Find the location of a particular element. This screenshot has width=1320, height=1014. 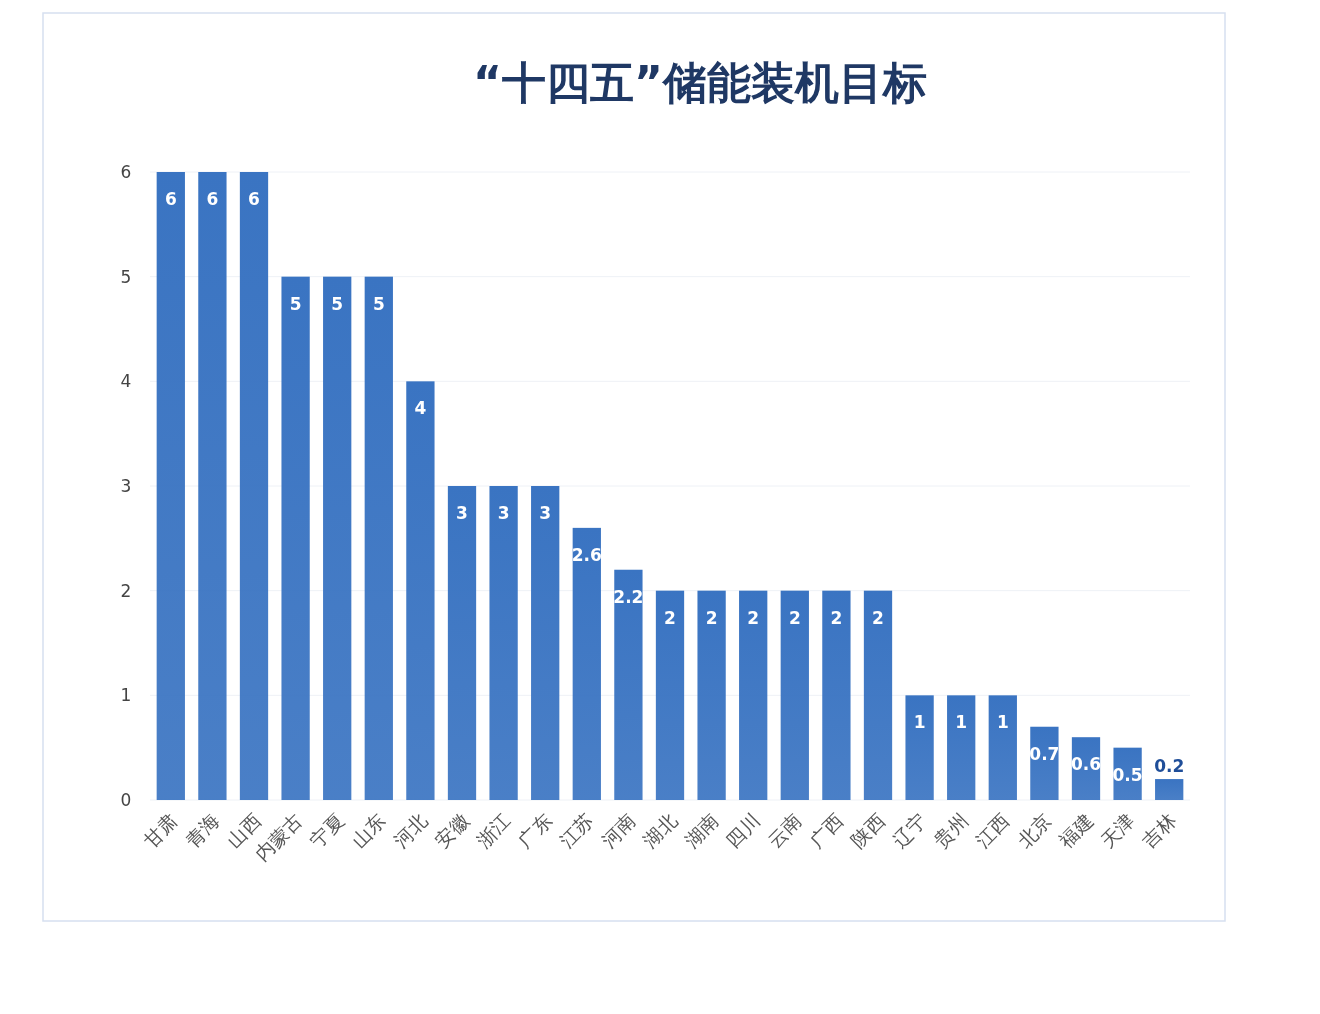

x-tick-label: 陕西 is located at coordinates (867, 830).